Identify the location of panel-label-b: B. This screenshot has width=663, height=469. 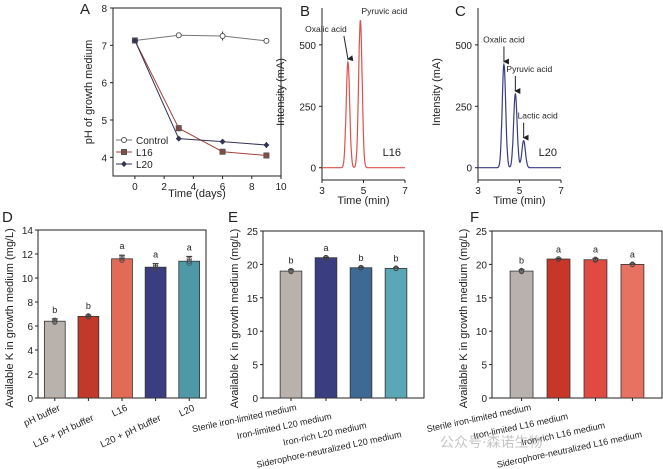
(305, 11).